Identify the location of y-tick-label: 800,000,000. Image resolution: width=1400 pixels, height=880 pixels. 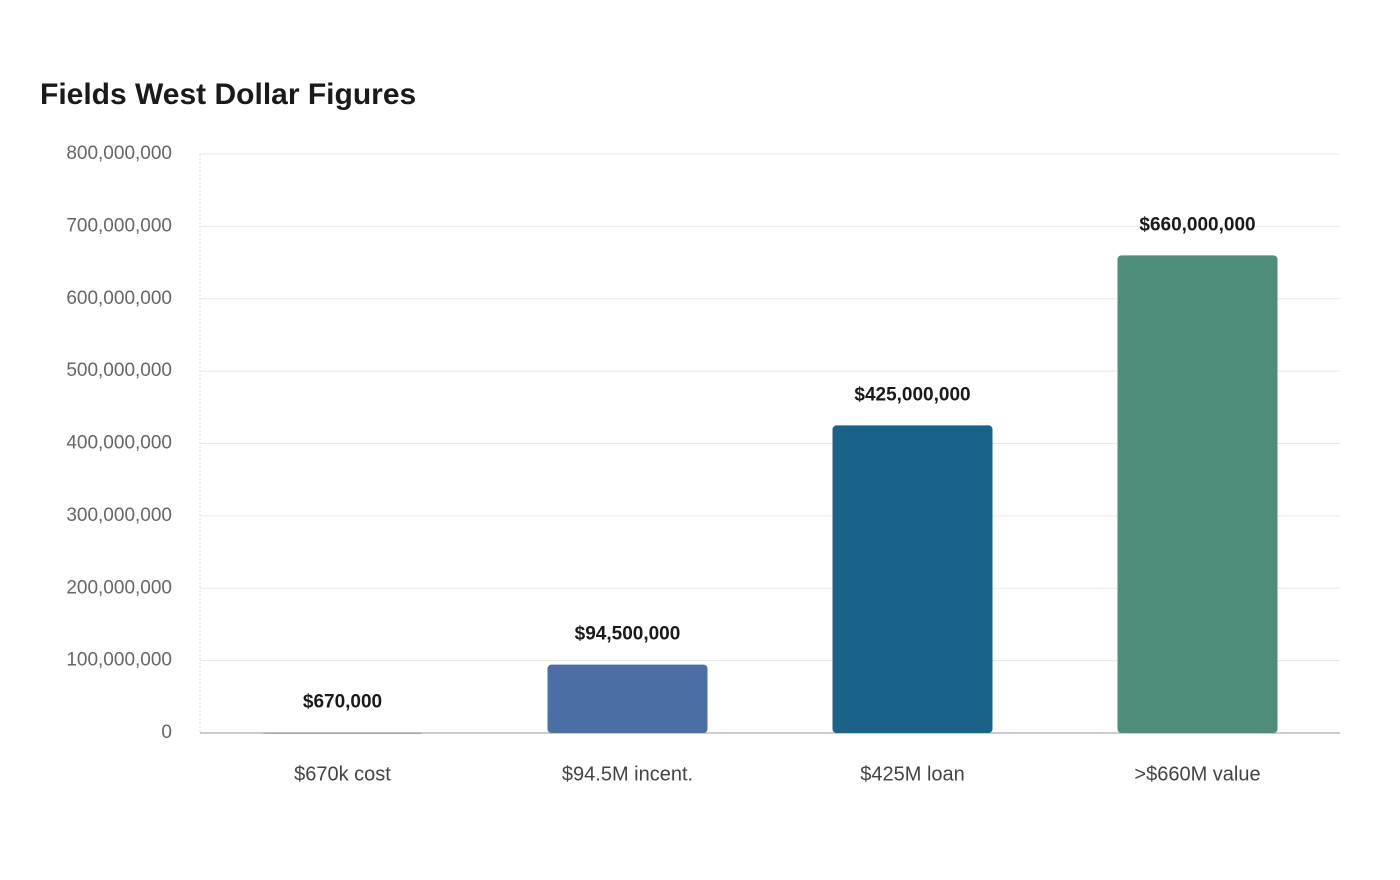
(119, 153).